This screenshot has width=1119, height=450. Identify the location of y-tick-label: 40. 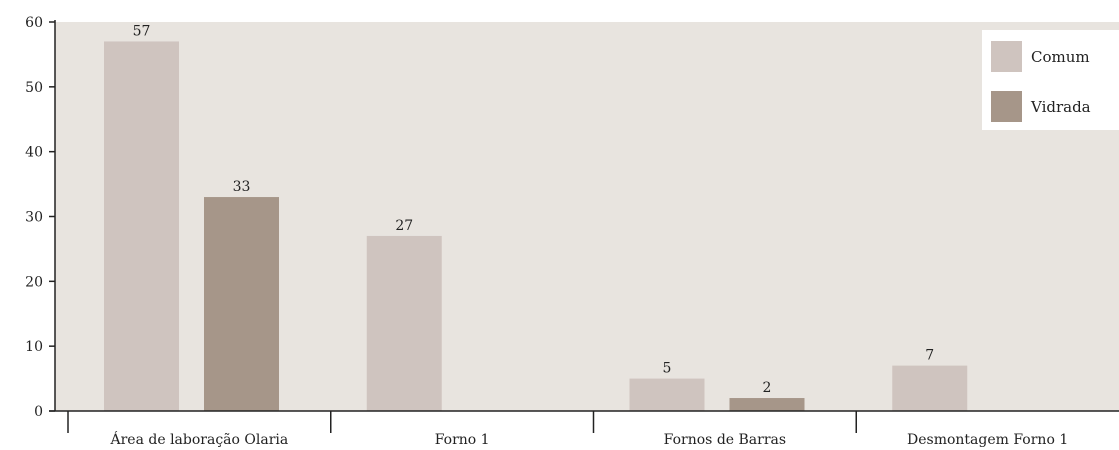
(34, 153).